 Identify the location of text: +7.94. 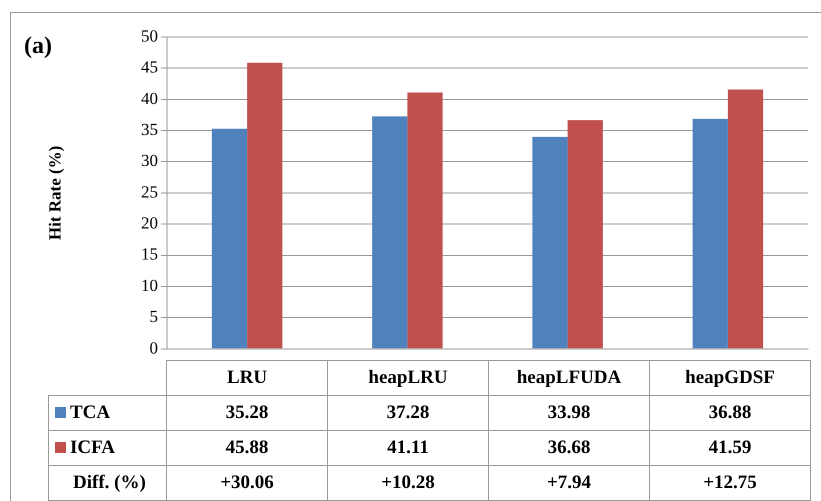
(569, 483).